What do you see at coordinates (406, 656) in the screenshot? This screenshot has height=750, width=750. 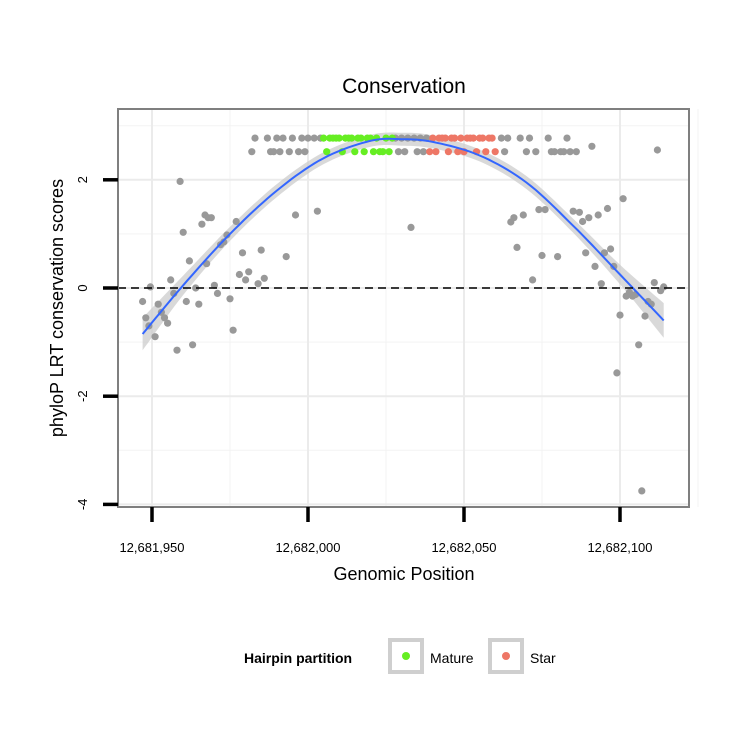 I see `legend-swatch-mature` at bounding box center [406, 656].